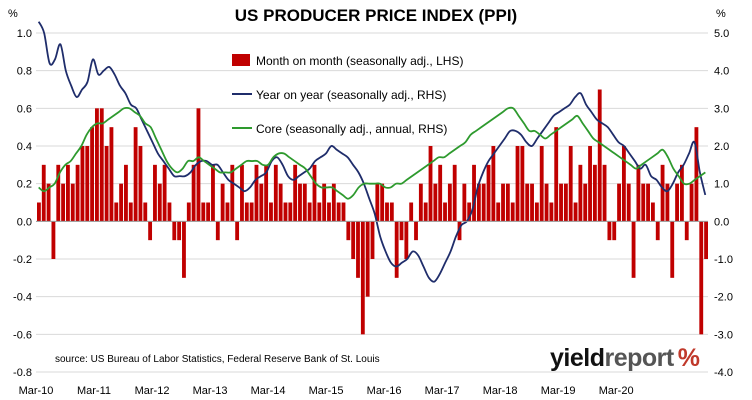 This screenshot has width=752, height=400. What do you see at coordinates (13, 14) in the screenshot?
I see `left-axis-unit: %` at bounding box center [13, 14].